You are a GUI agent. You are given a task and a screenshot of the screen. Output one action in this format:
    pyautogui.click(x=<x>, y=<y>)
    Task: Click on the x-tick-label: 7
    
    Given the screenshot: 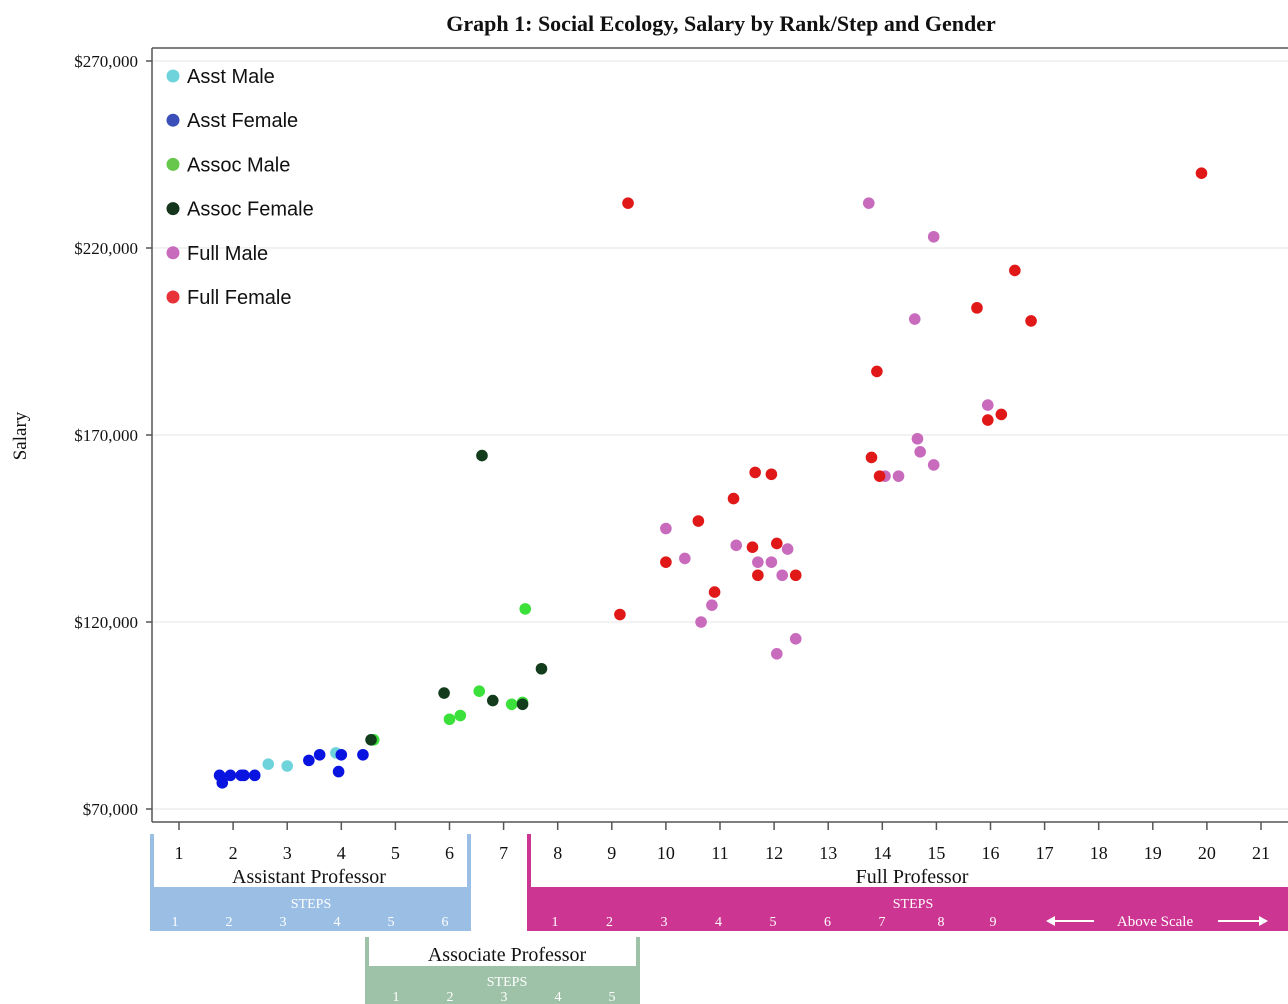 What is the action you would take?
    pyautogui.click(x=503, y=853)
    